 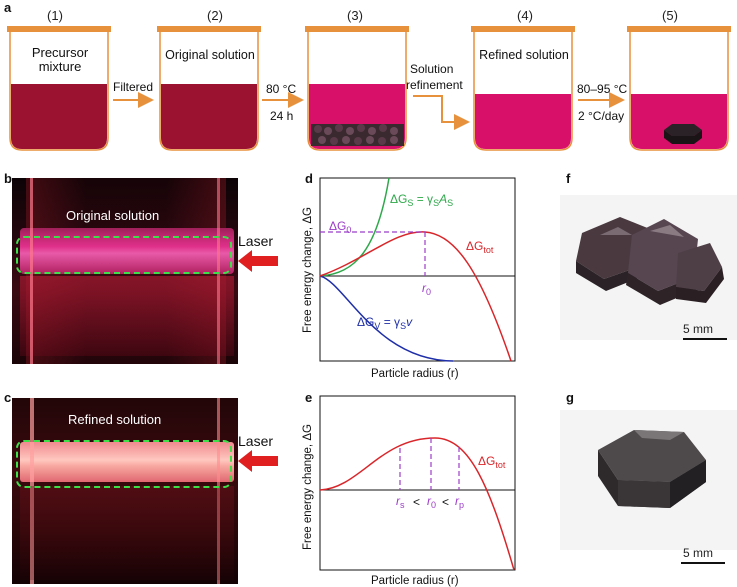 What do you see at coordinates (421, 200) in the screenshot?
I see `plot-d-gs-label: ΔGS = γSAS` at bounding box center [421, 200].